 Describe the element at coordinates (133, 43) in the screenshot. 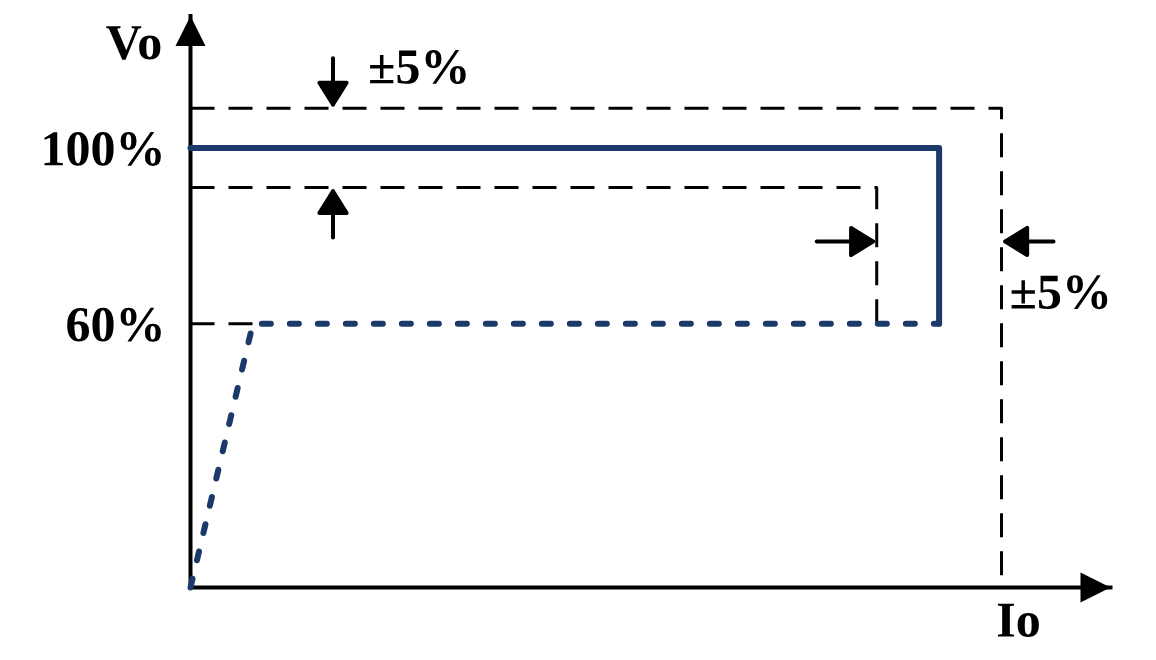

I see `y-axis-title: Vo` at that location.